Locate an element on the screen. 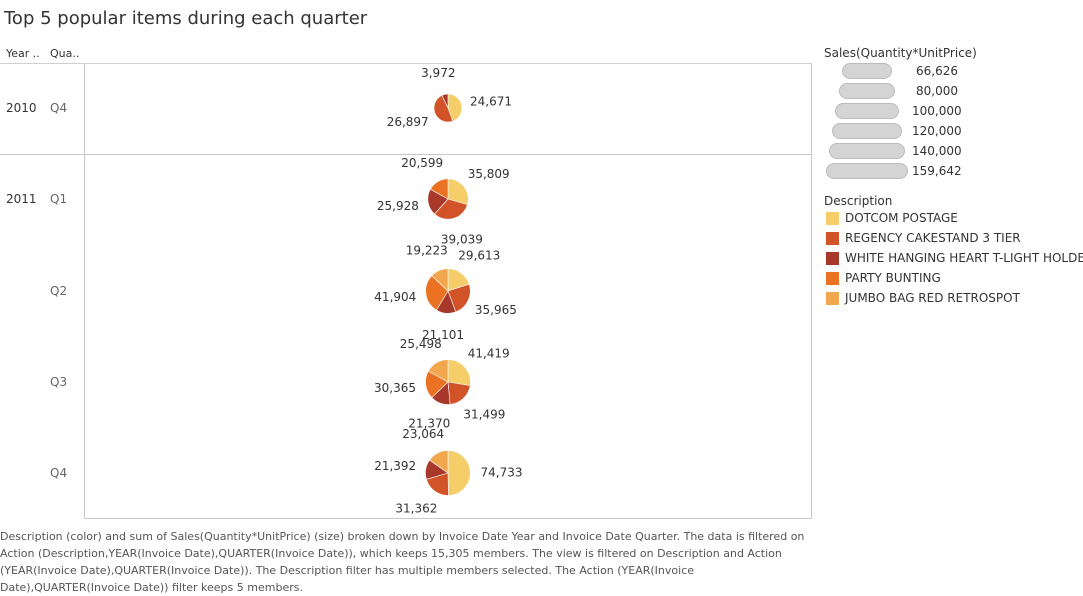 This screenshot has height=596, width=1083. row-quarter-label: Q2 is located at coordinates (59, 291).